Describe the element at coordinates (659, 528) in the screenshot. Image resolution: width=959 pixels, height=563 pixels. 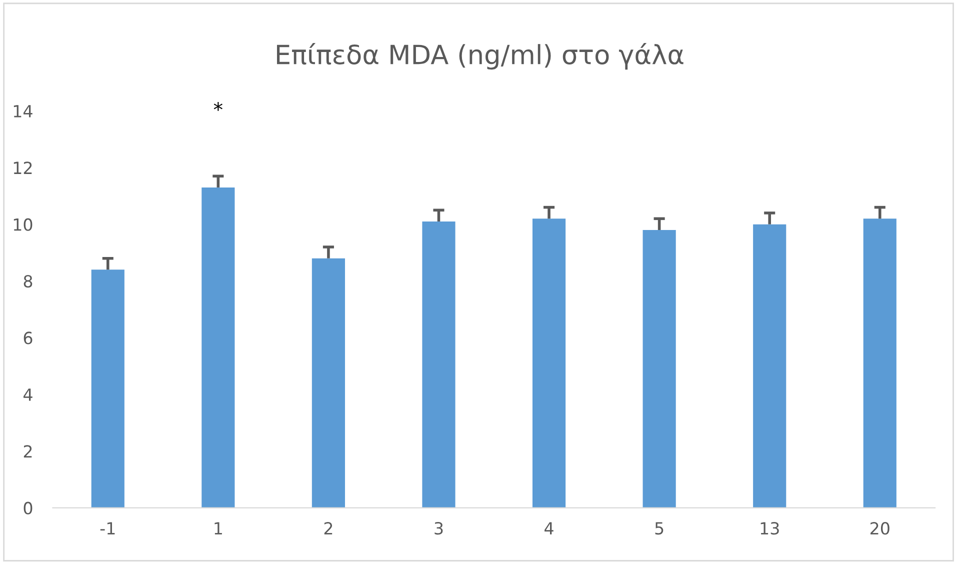
I see `x-tick-label: 5` at that location.